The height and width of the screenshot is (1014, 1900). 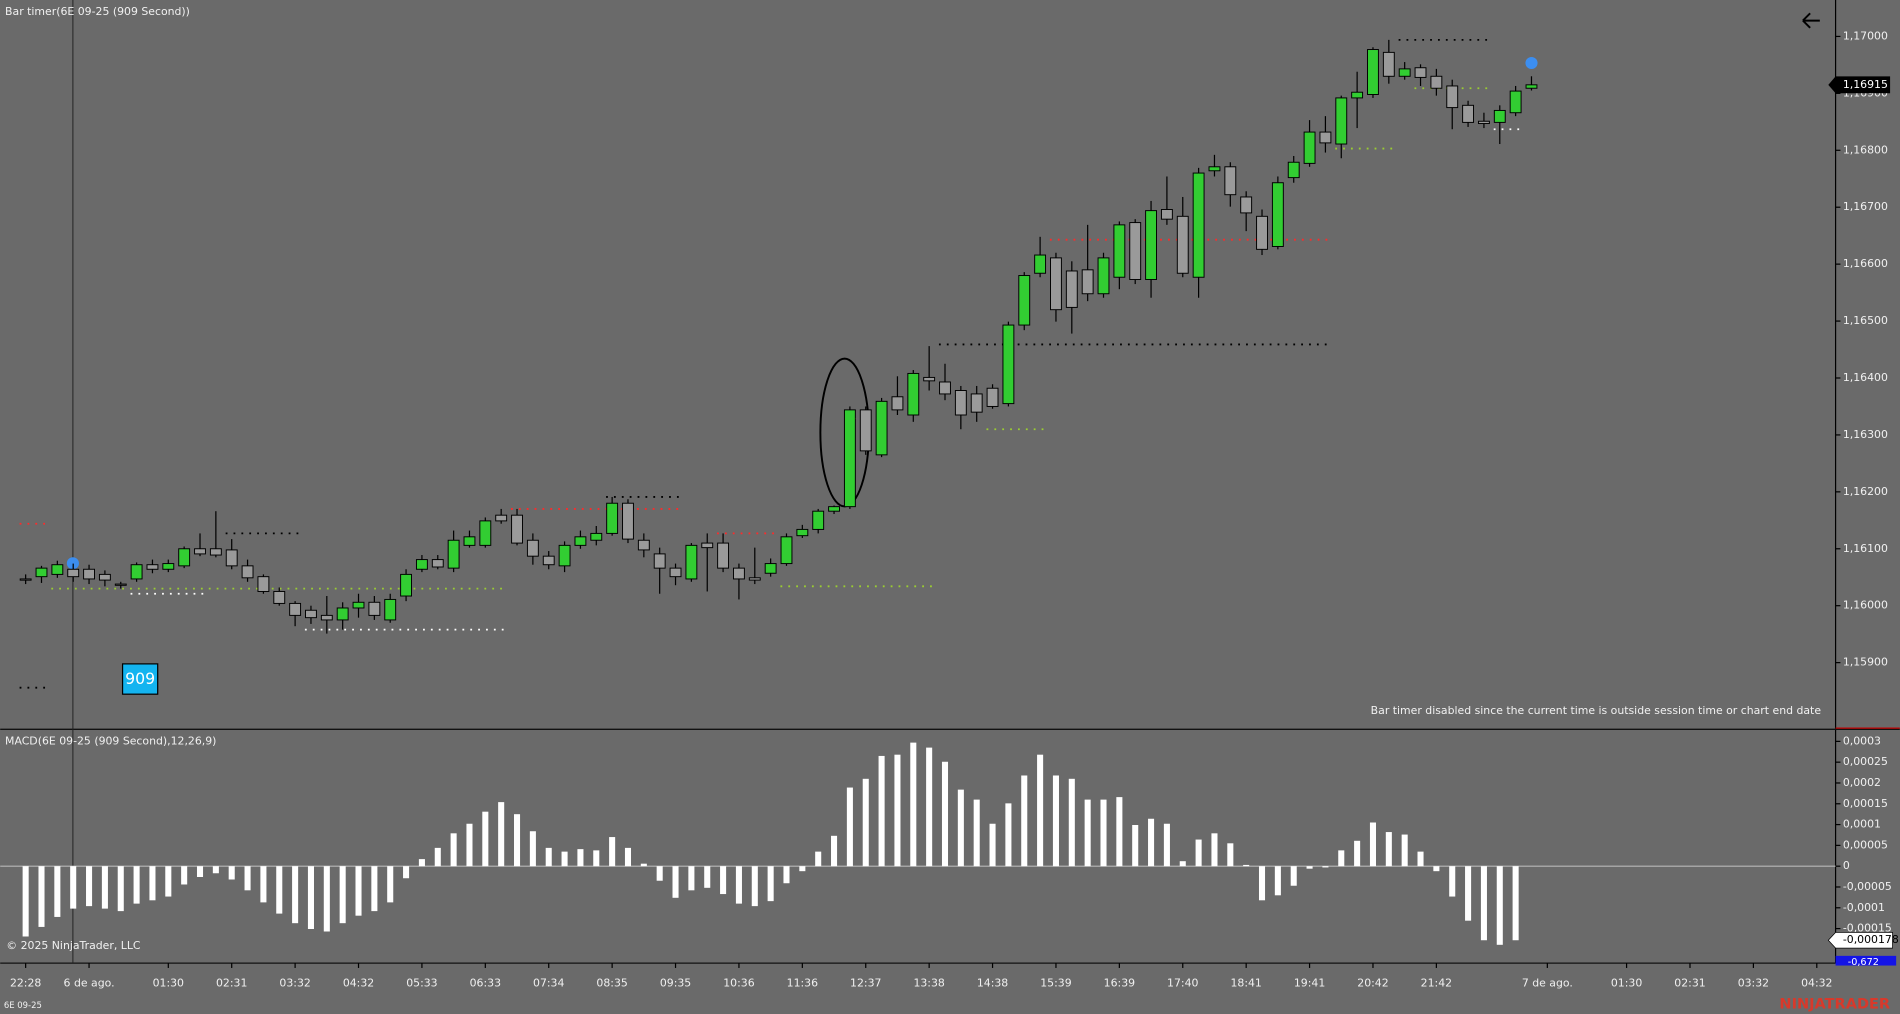 I want to click on y-tick-label: 1,16800, so click(x=1865, y=149).